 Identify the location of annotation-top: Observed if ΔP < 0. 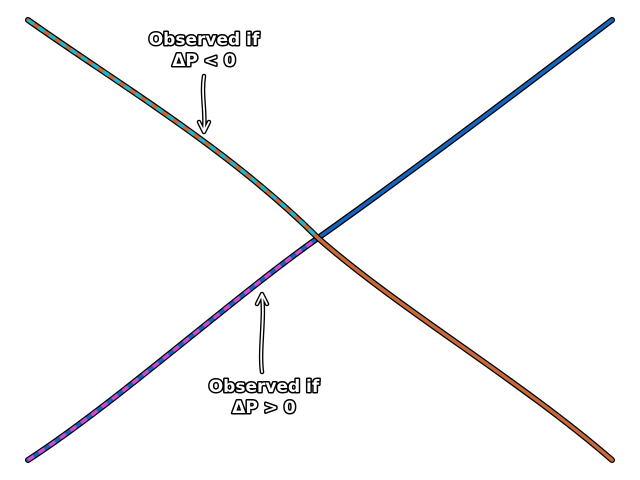
(204, 51).